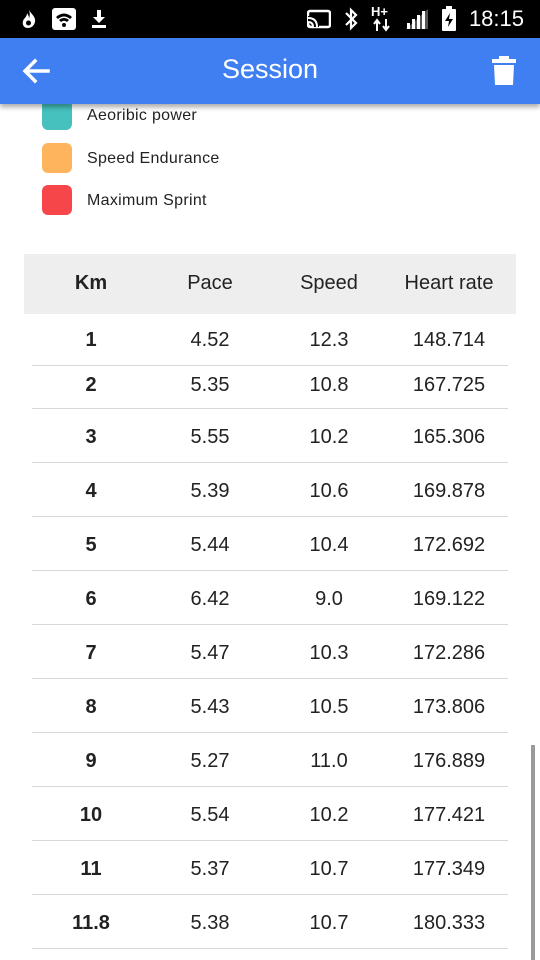 Image resolution: width=540 pixels, height=960 pixels. Describe the element at coordinates (533, 852) in the screenshot. I see `scrollbar` at that location.